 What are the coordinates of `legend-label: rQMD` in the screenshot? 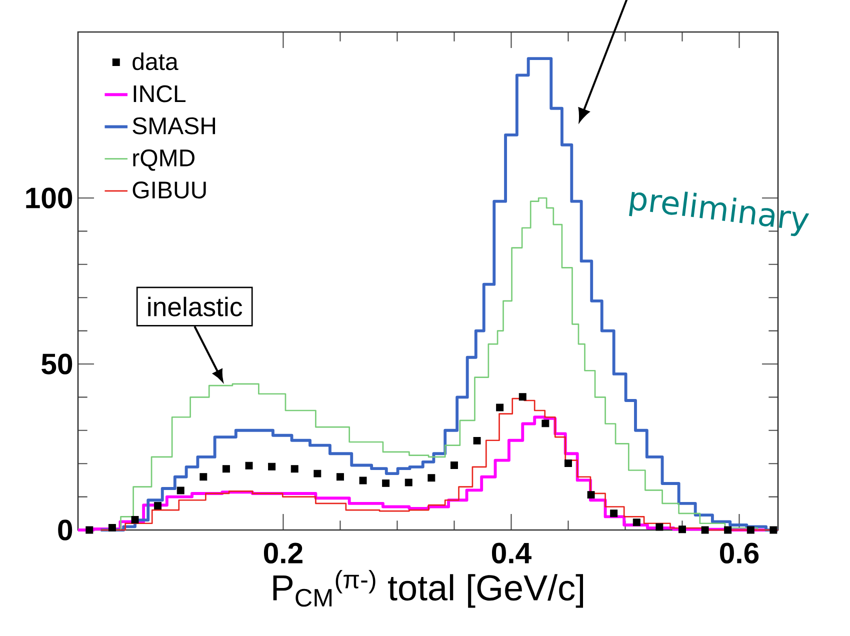 It's located at (163, 160).